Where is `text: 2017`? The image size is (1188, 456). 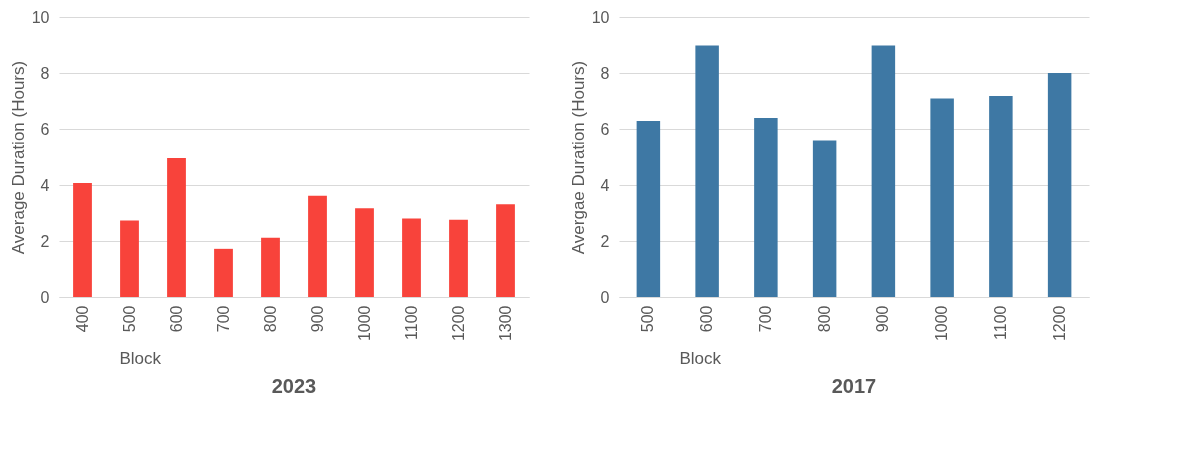
text: 2017 is located at coordinates (854, 385).